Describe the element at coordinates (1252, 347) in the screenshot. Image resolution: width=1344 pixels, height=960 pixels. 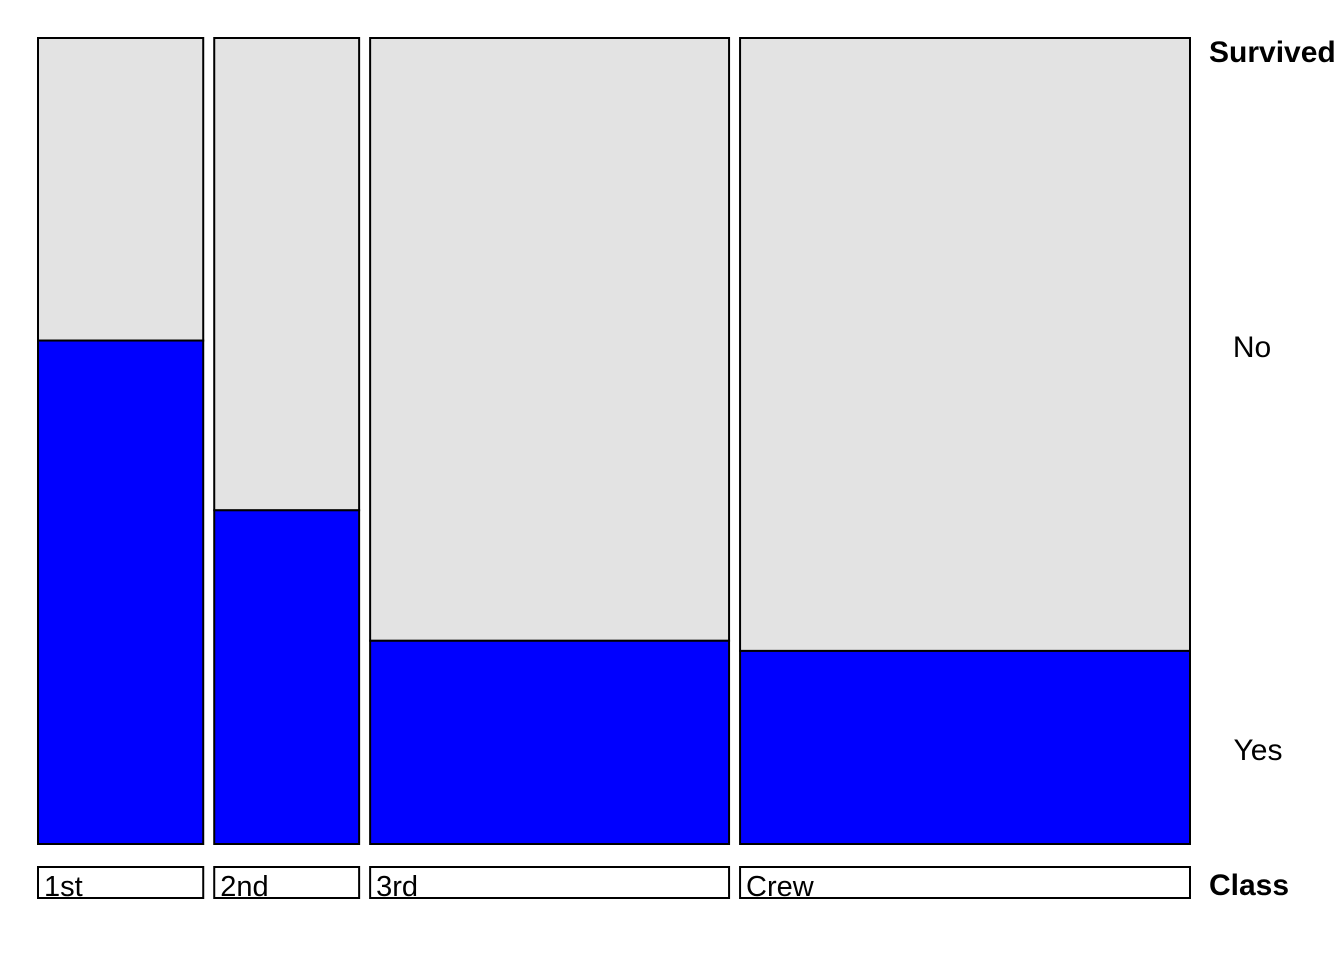
I see `level-label-no: No` at that location.